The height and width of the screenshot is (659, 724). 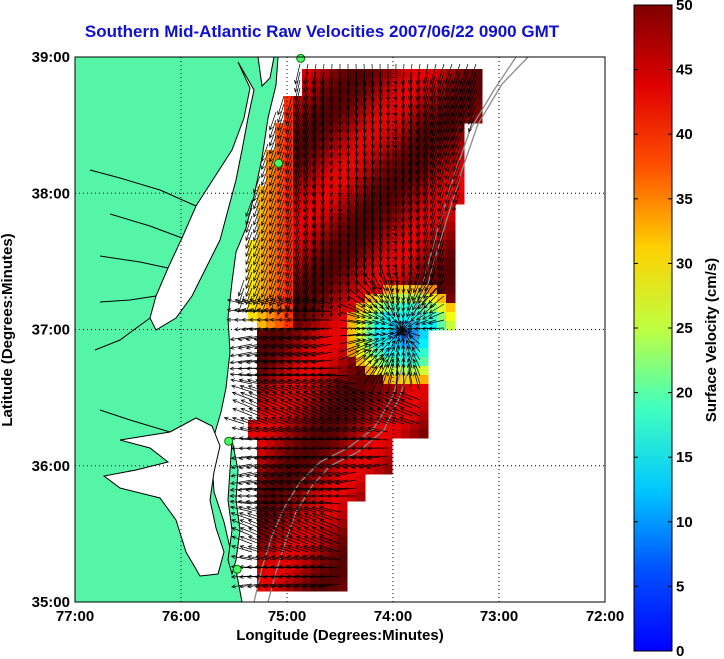 I want to click on colorbar-tick-label: 5, so click(x=680, y=586).